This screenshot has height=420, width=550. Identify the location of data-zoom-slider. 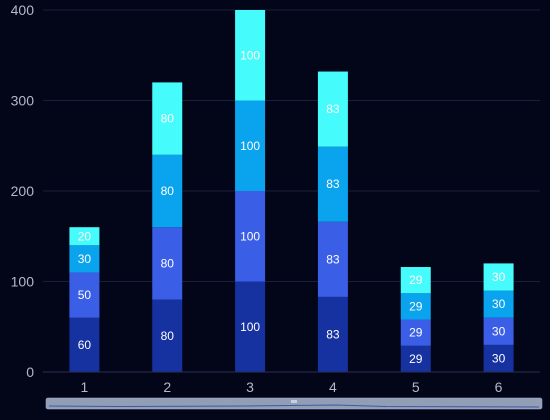
(294, 403).